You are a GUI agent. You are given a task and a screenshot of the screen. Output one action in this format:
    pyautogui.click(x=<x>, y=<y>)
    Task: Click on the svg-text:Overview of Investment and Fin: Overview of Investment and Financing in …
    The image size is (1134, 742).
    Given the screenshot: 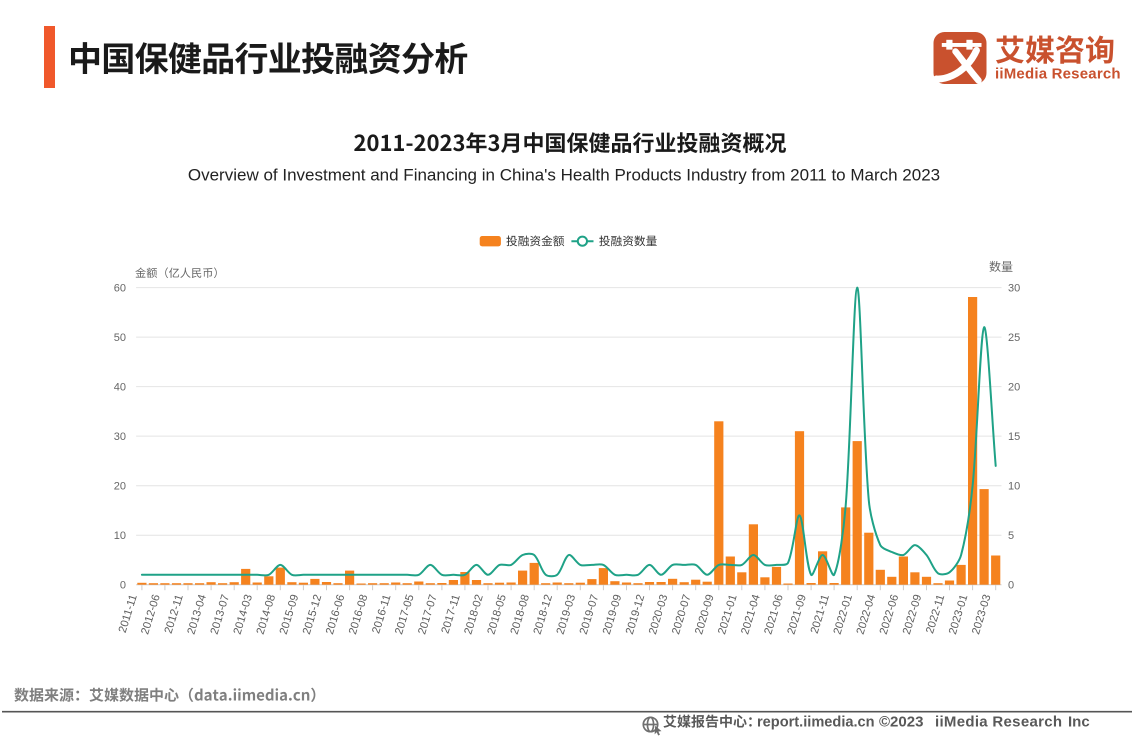 What is the action you would take?
    pyautogui.click(x=564, y=175)
    